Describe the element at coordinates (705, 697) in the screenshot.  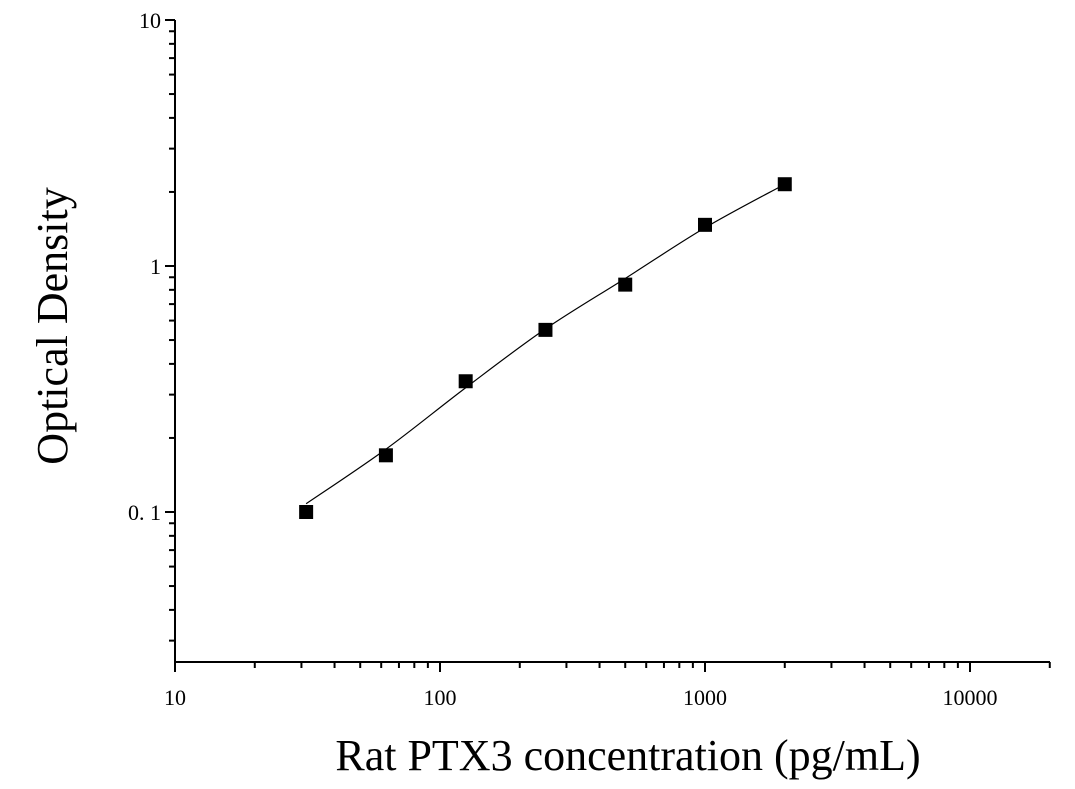
I see `x-tick-label: 1000` at that location.